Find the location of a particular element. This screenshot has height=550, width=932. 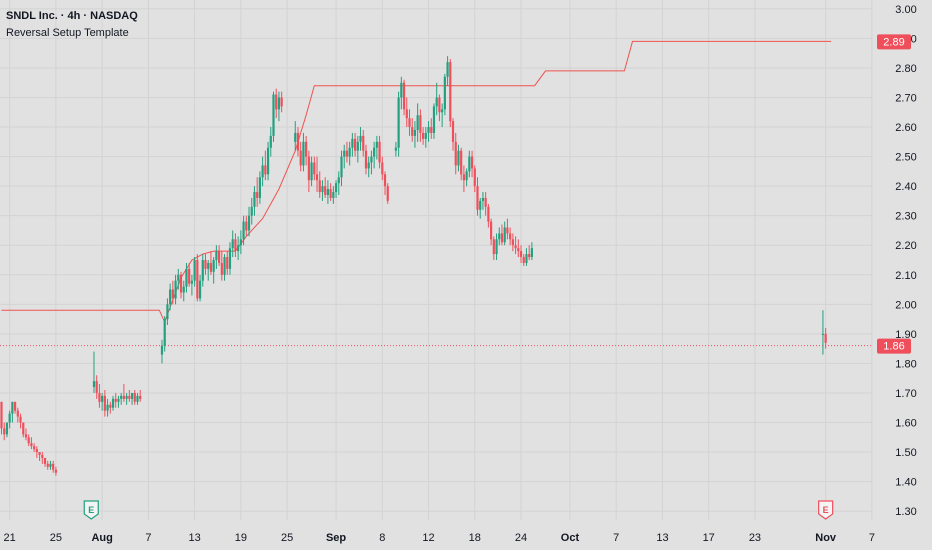

y-tick-label: 1.90 is located at coordinates (905, 335).